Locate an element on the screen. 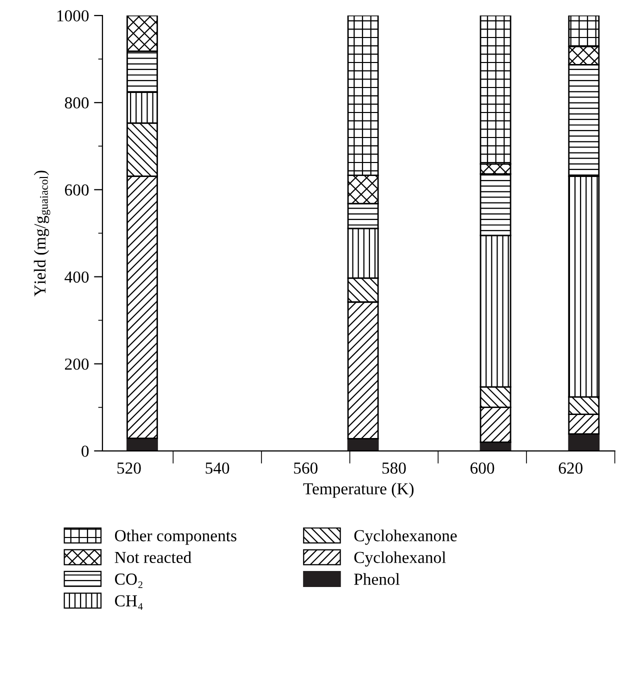 The image size is (621, 675). y-tick-label: 400 is located at coordinates (76, 277).